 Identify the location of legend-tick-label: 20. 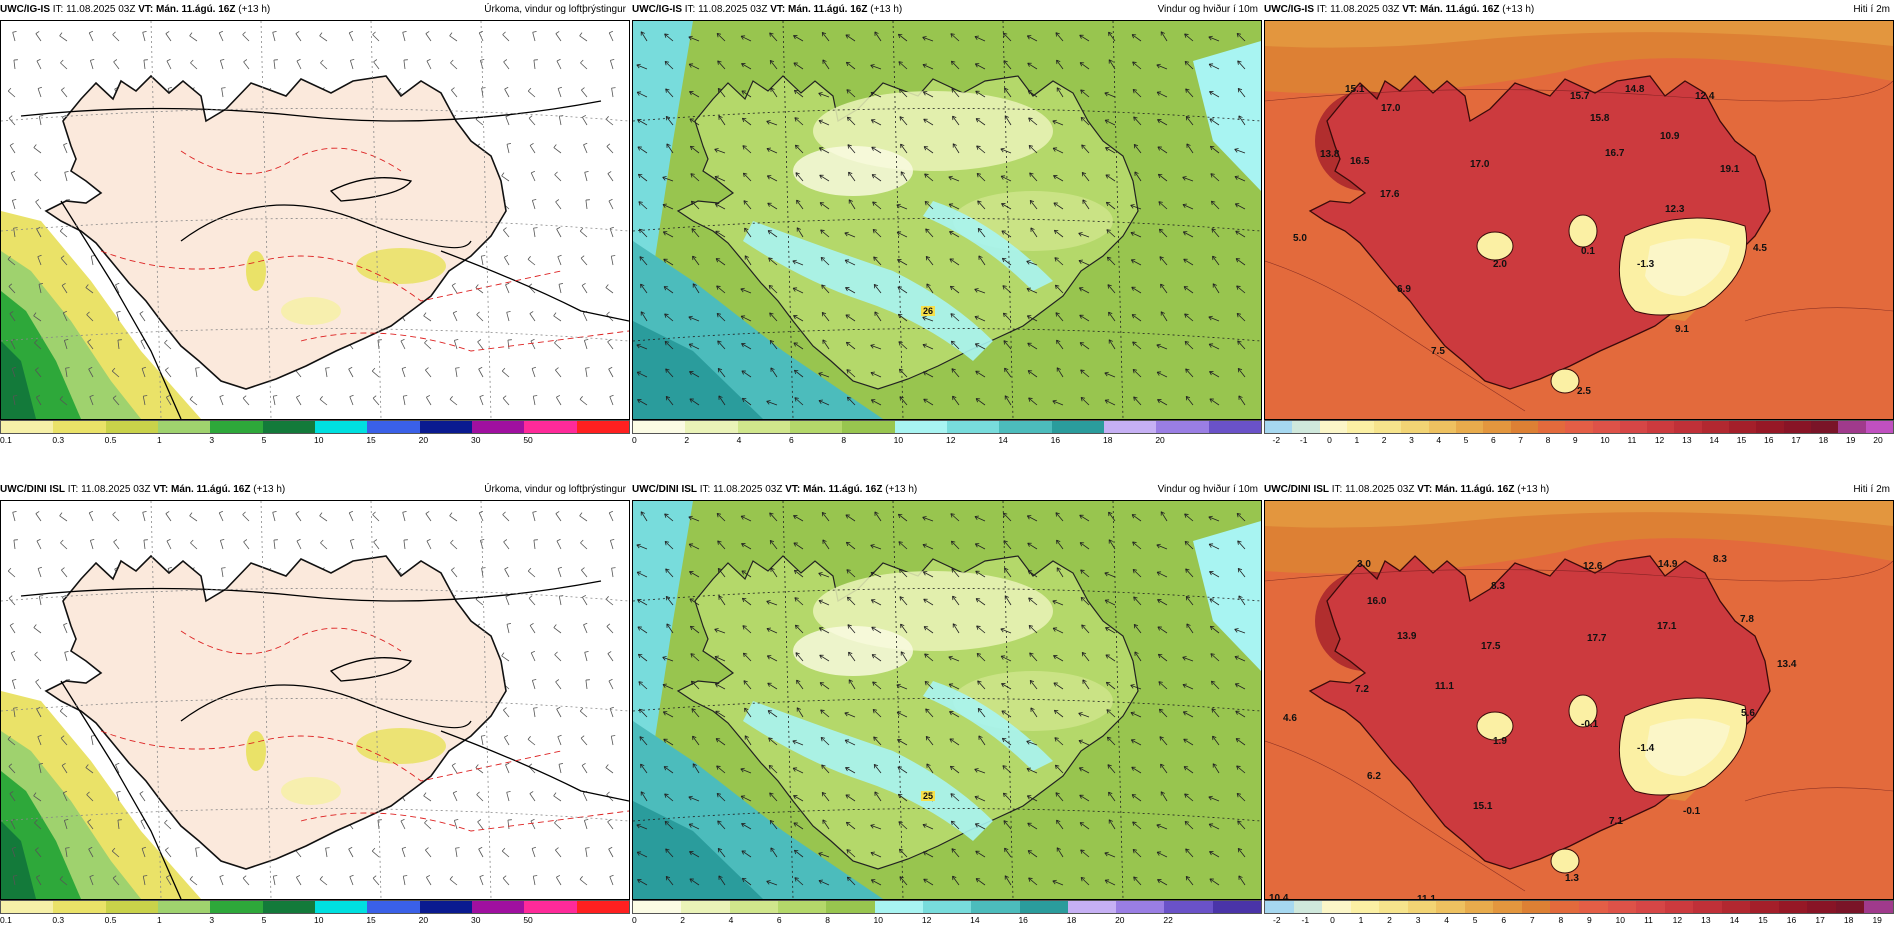
(423, 440).